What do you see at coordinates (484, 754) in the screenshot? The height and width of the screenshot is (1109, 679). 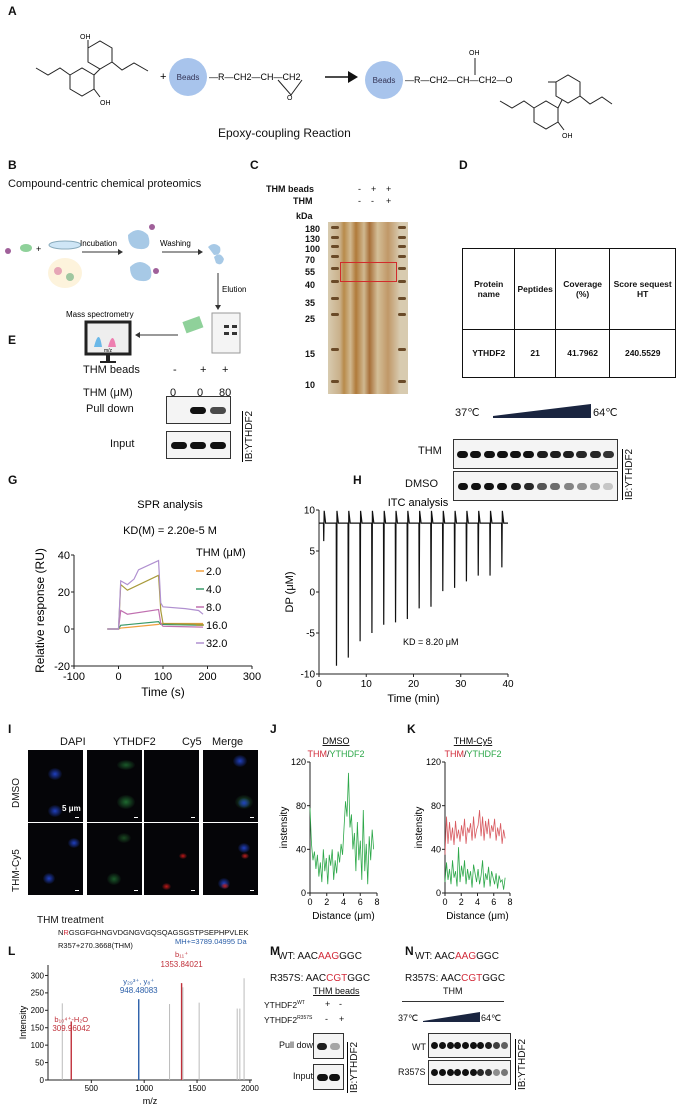 I see `legend-part: YTHDF2` at bounding box center [484, 754].